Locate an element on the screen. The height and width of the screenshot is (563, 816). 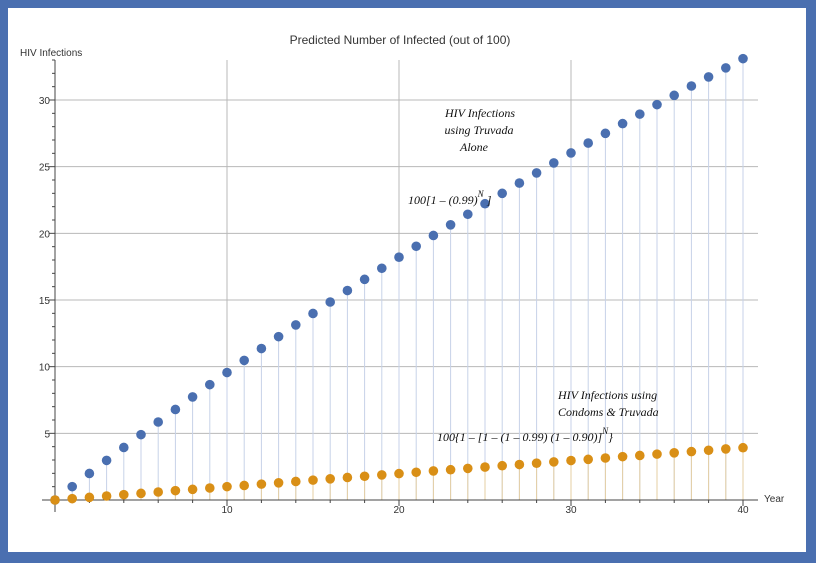
y-tick-label: 15 is located at coordinates (45, 301).